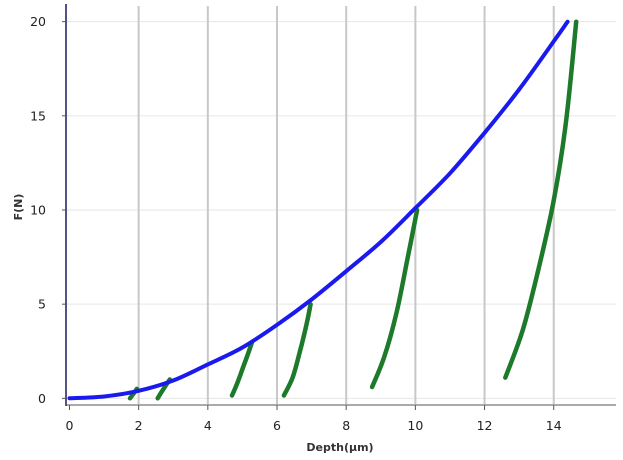 The image size is (623, 460). Describe the element at coordinates (42, 398) in the screenshot. I see `y-tick-label: 0` at that location.